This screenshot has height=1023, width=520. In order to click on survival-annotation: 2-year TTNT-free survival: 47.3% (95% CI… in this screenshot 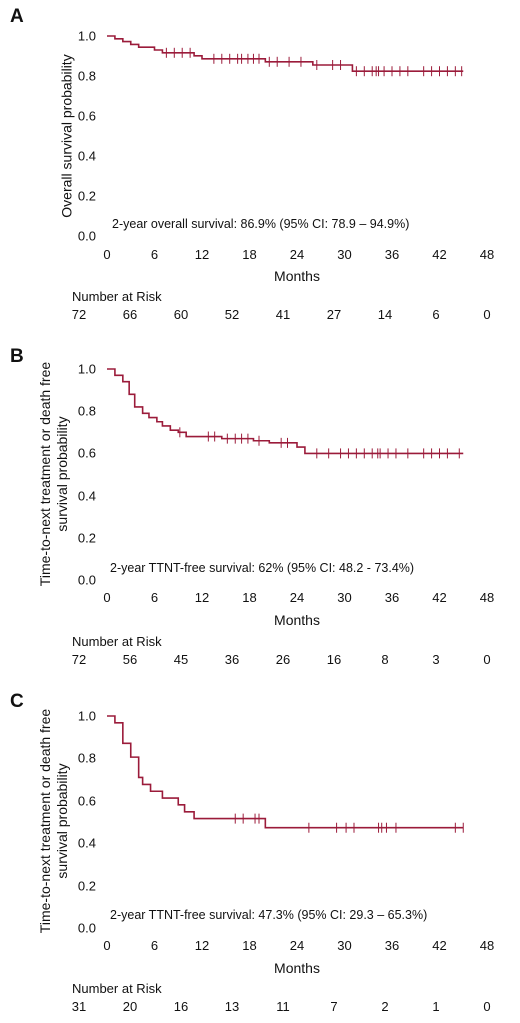, I will do `click(269, 915)`.